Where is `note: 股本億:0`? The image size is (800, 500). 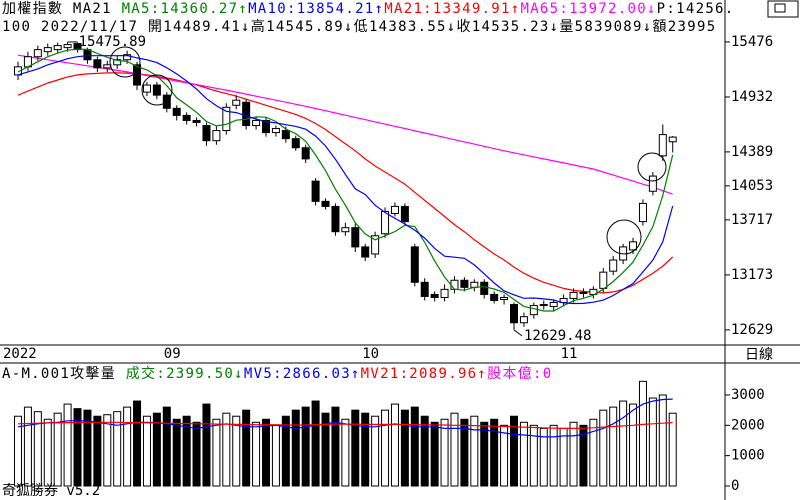 note: 股本億:0 is located at coordinates (519, 374).